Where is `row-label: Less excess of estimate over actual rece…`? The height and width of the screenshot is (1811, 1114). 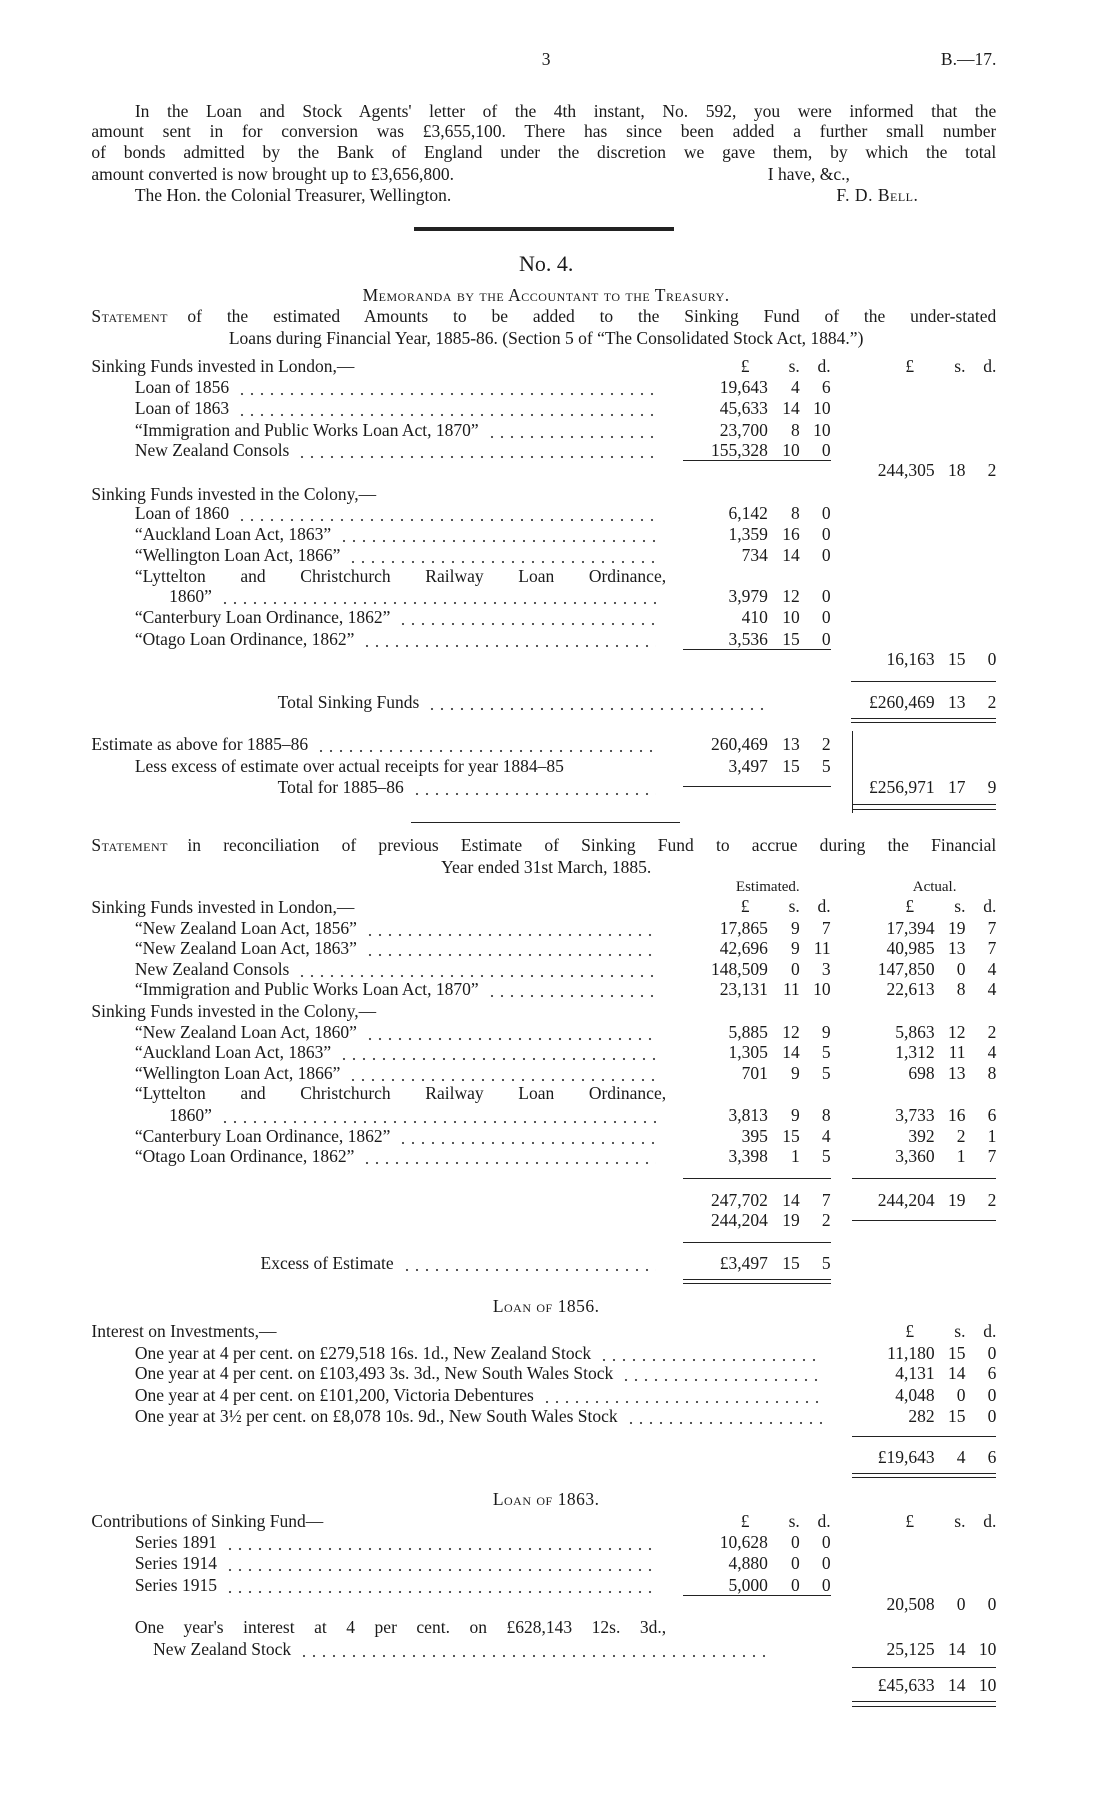
row-label: Less excess of estimate over actual rece… is located at coordinates (349, 765).